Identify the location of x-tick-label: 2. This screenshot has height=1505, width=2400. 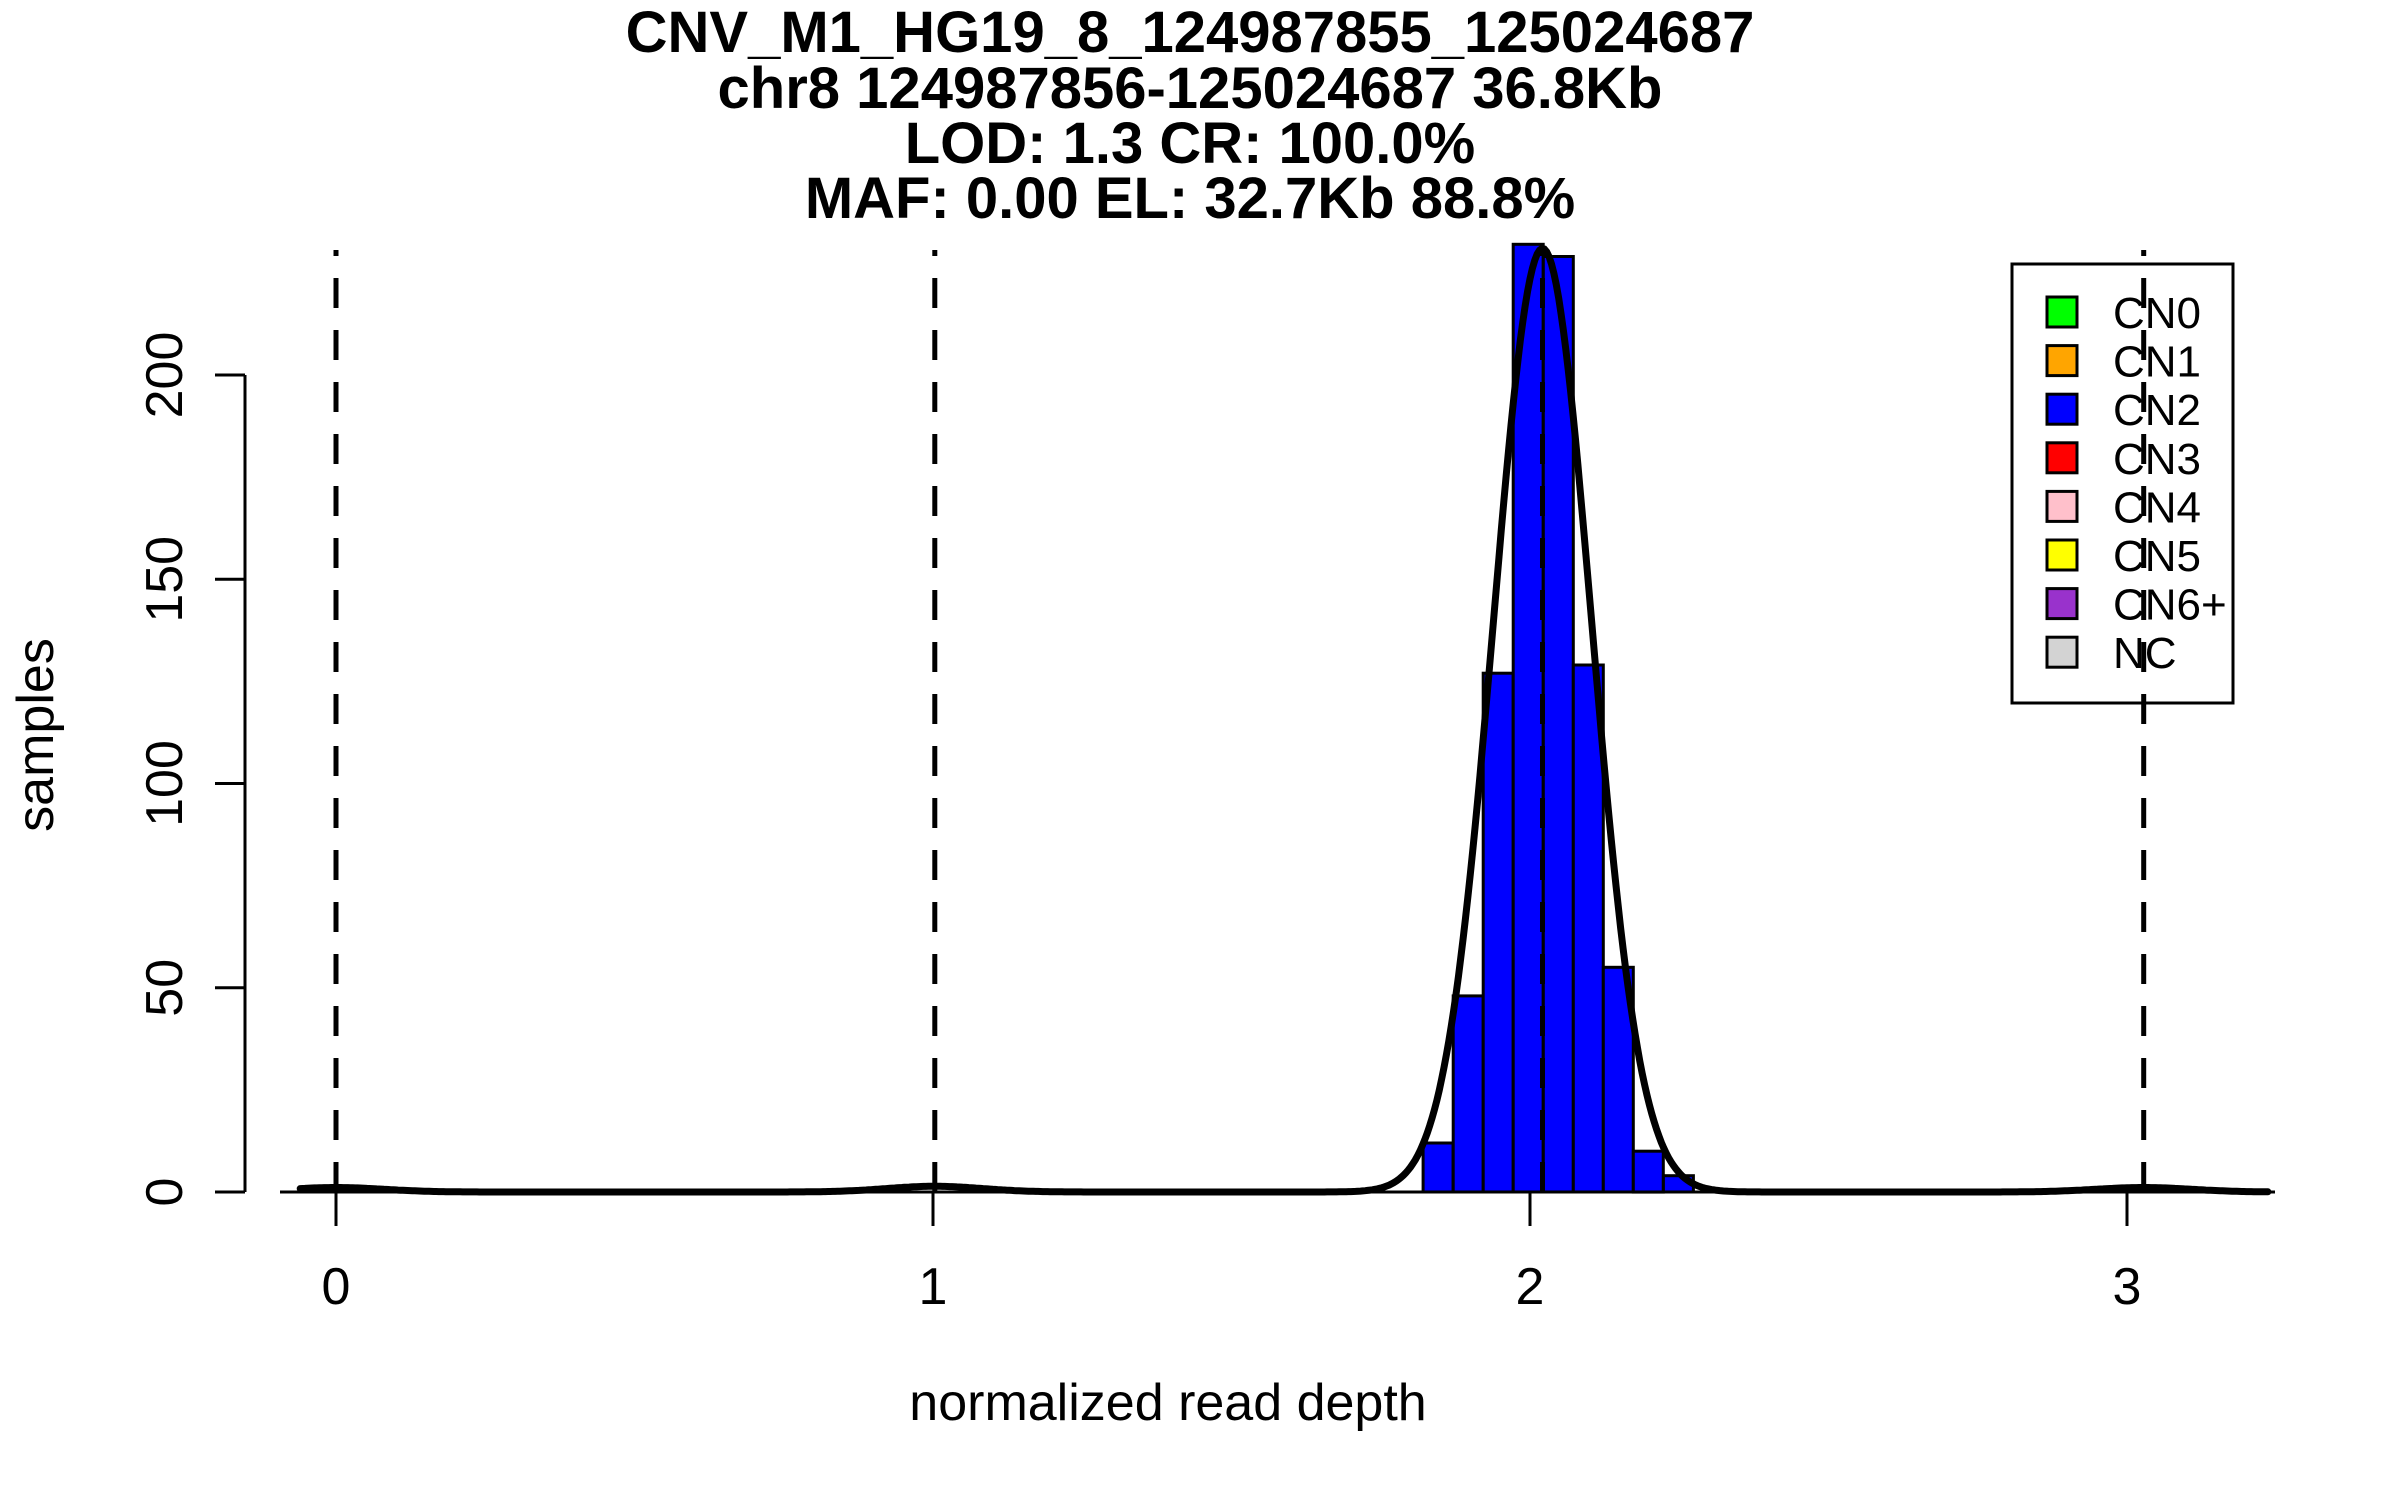
(1530, 1287).